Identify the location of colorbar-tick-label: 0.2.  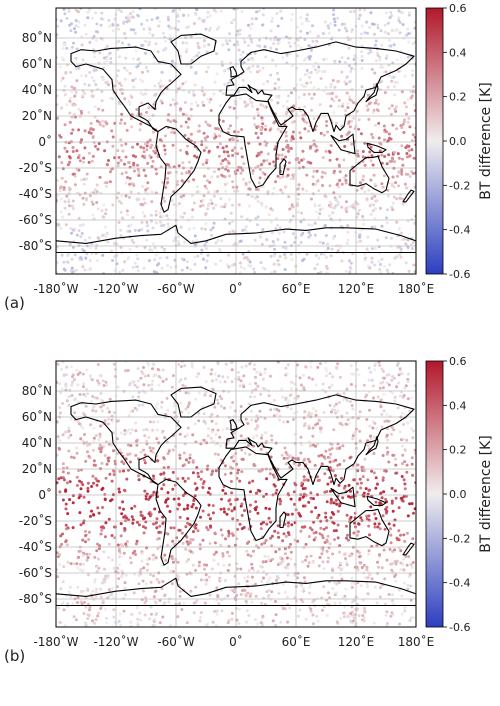
(458, 97).